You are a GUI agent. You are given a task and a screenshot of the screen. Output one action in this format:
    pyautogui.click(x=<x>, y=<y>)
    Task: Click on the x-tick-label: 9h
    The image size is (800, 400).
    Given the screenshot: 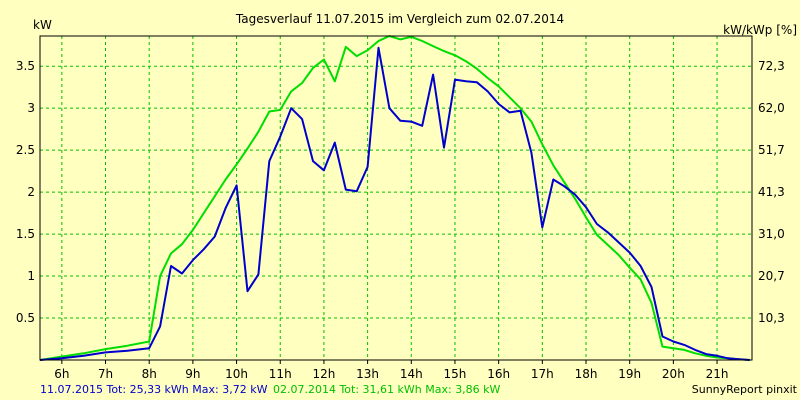 What is the action you would take?
    pyautogui.click(x=192, y=374)
    